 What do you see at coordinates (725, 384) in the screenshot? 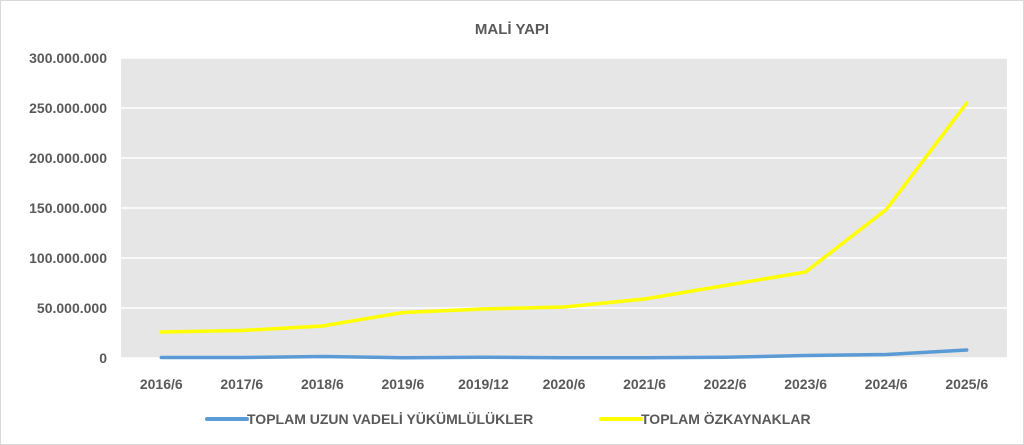
I see `x-tick-label: 2022/6` at bounding box center [725, 384].